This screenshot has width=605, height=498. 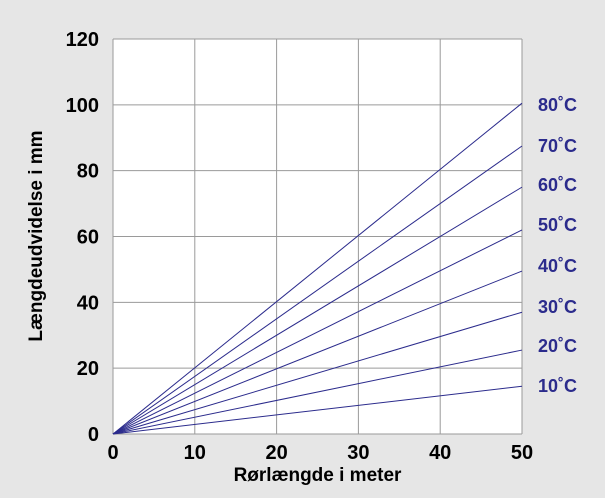 What do you see at coordinates (557, 185) in the screenshot?
I see `series-label: 60˚C` at bounding box center [557, 185].